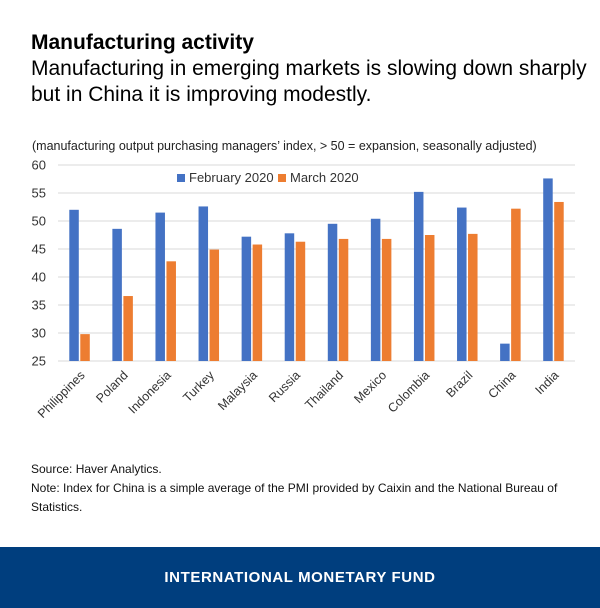 The height and width of the screenshot is (608, 600). Describe the element at coordinates (231, 177) in the screenshot. I see `legend-label: February 2020` at that location.